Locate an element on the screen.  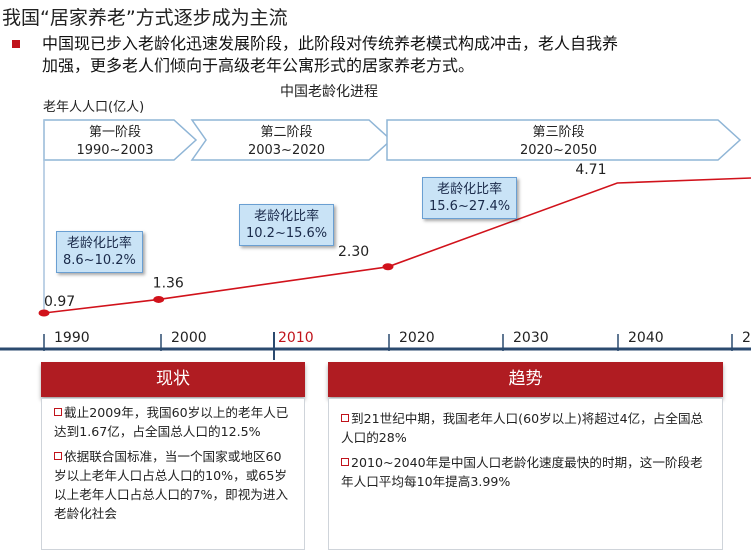
data-label: 1.36 is located at coordinates (168, 283).